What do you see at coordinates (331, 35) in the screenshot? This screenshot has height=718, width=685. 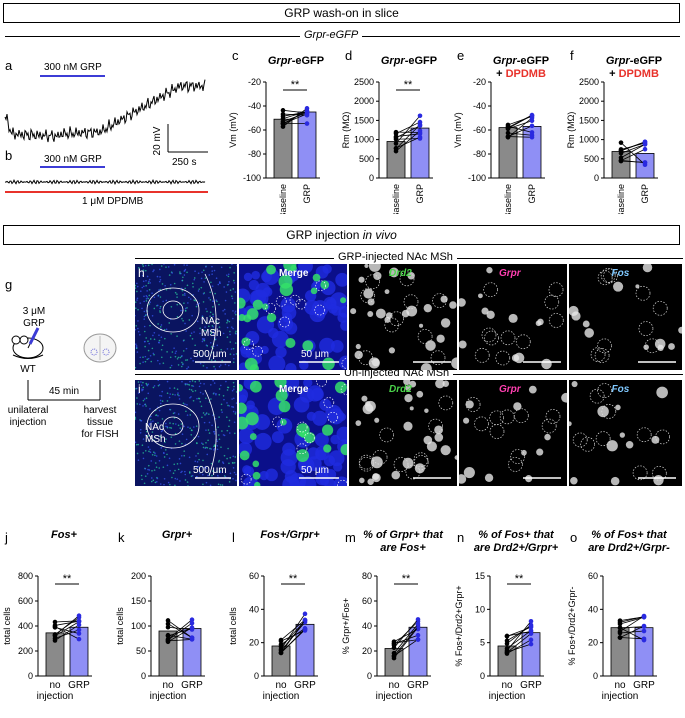 I see `subtitle-text: Grpr-eGFP` at bounding box center [331, 35].